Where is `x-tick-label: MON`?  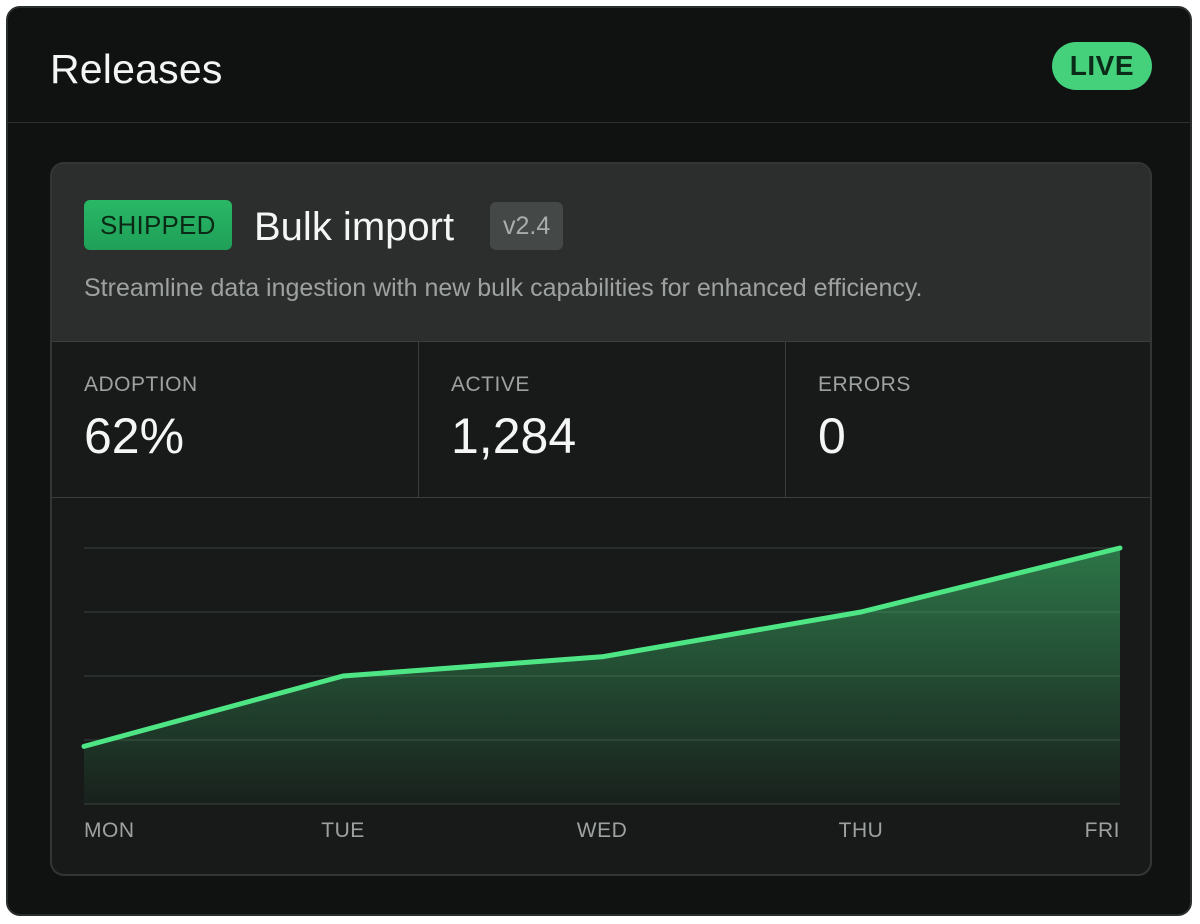 x-tick-label: MON is located at coordinates (109, 830).